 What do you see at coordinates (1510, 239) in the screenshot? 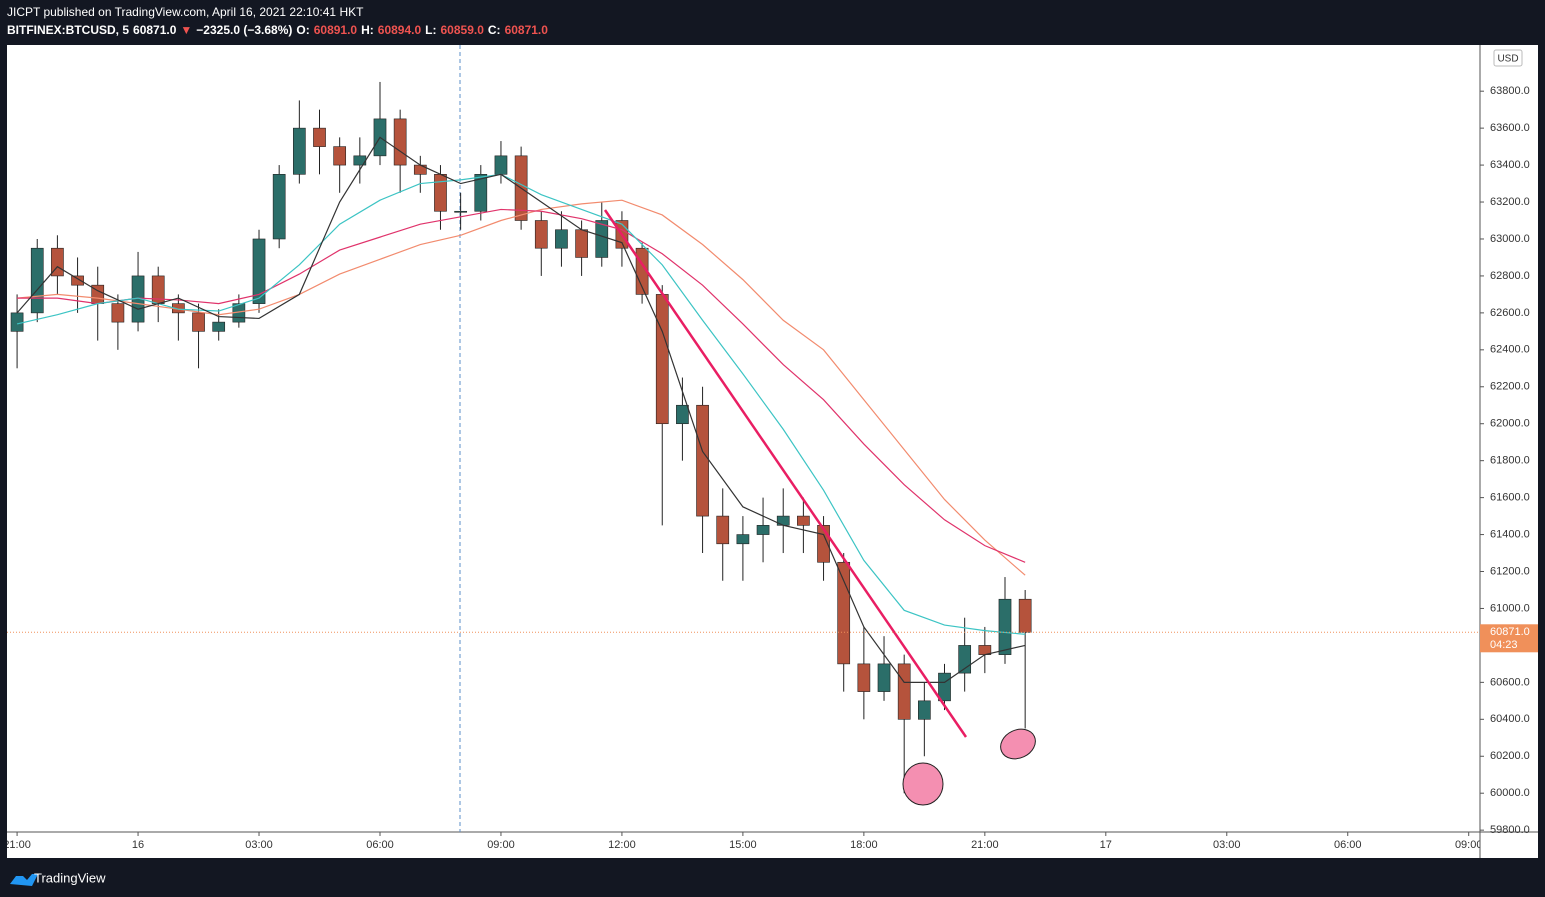
I see `y-tick-label: 63000.0` at bounding box center [1510, 239].